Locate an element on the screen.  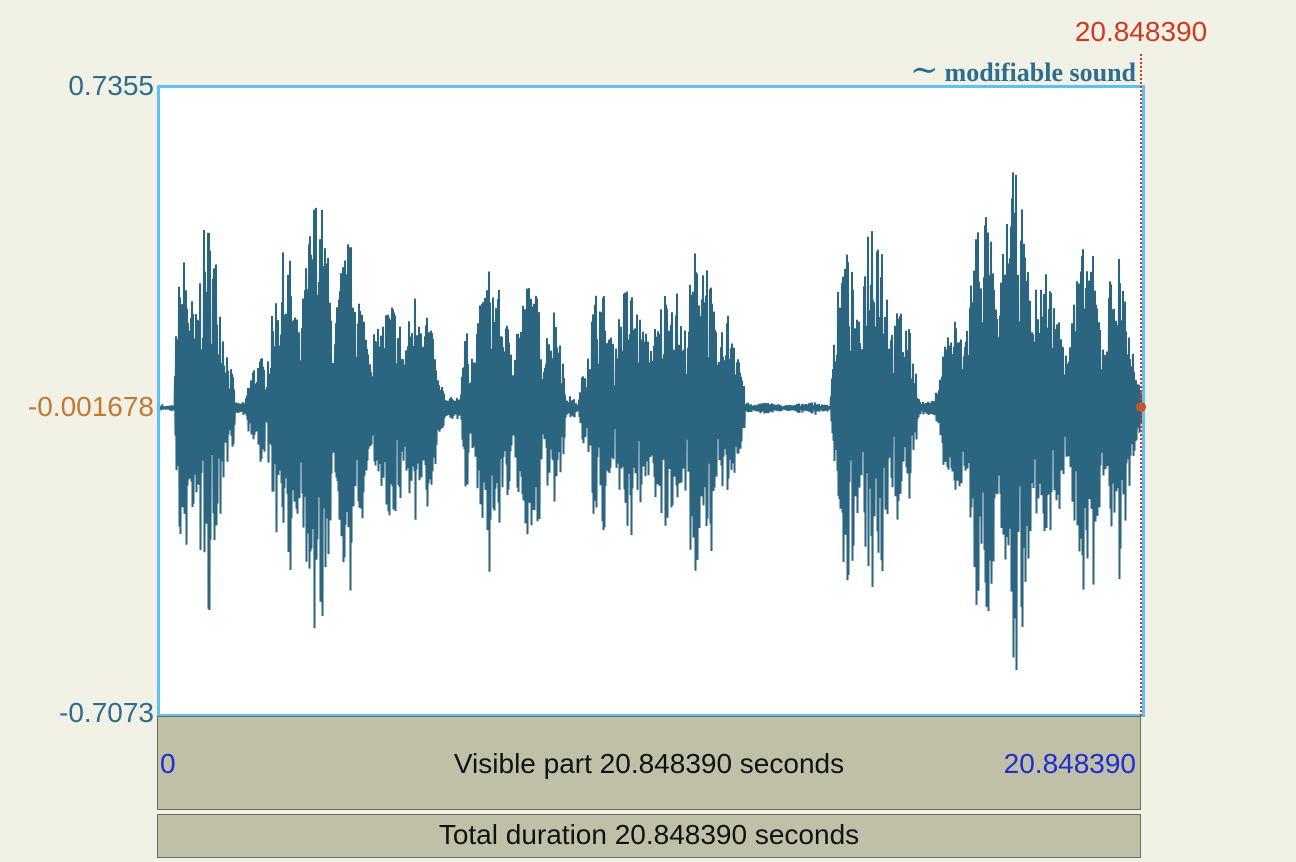
time-cursor-line is located at coordinates (1141, 385).